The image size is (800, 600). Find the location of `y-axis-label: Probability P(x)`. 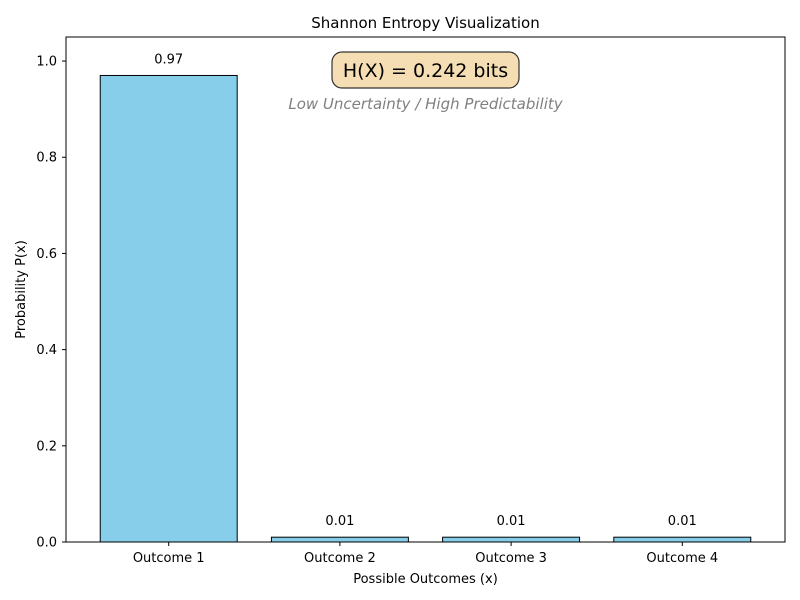

y-axis-label: Probability P(x) is located at coordinates (21, 289).